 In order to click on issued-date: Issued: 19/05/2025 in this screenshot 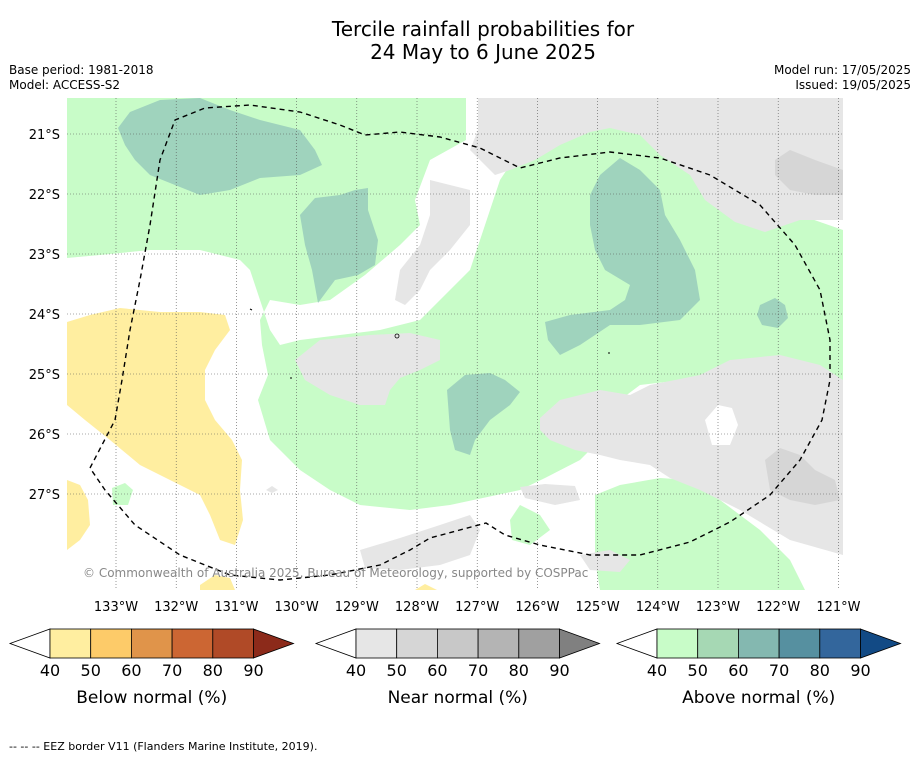, I will do `click(853, 85)`.